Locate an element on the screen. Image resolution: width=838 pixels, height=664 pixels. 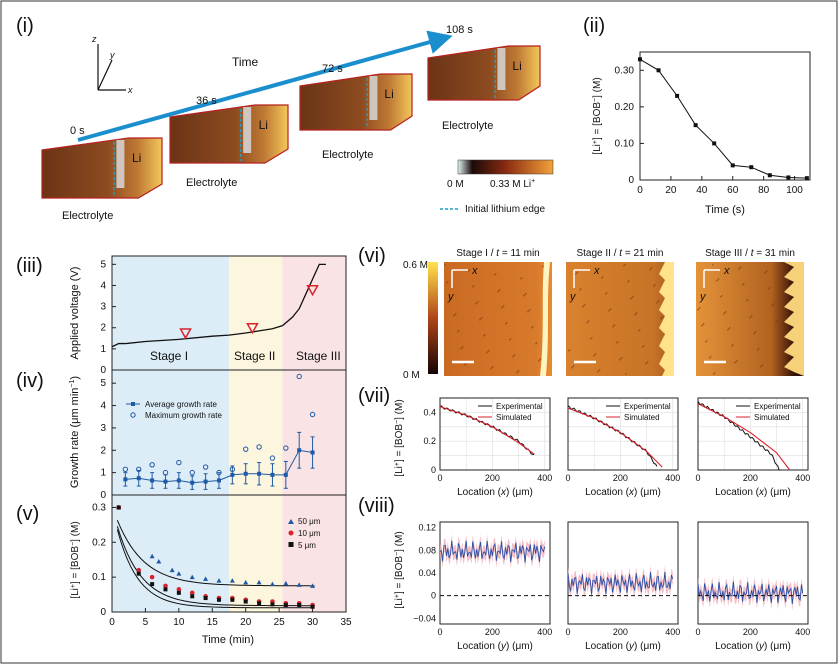
vii-xtick-label: 200 is located at coordinates (750, 478).